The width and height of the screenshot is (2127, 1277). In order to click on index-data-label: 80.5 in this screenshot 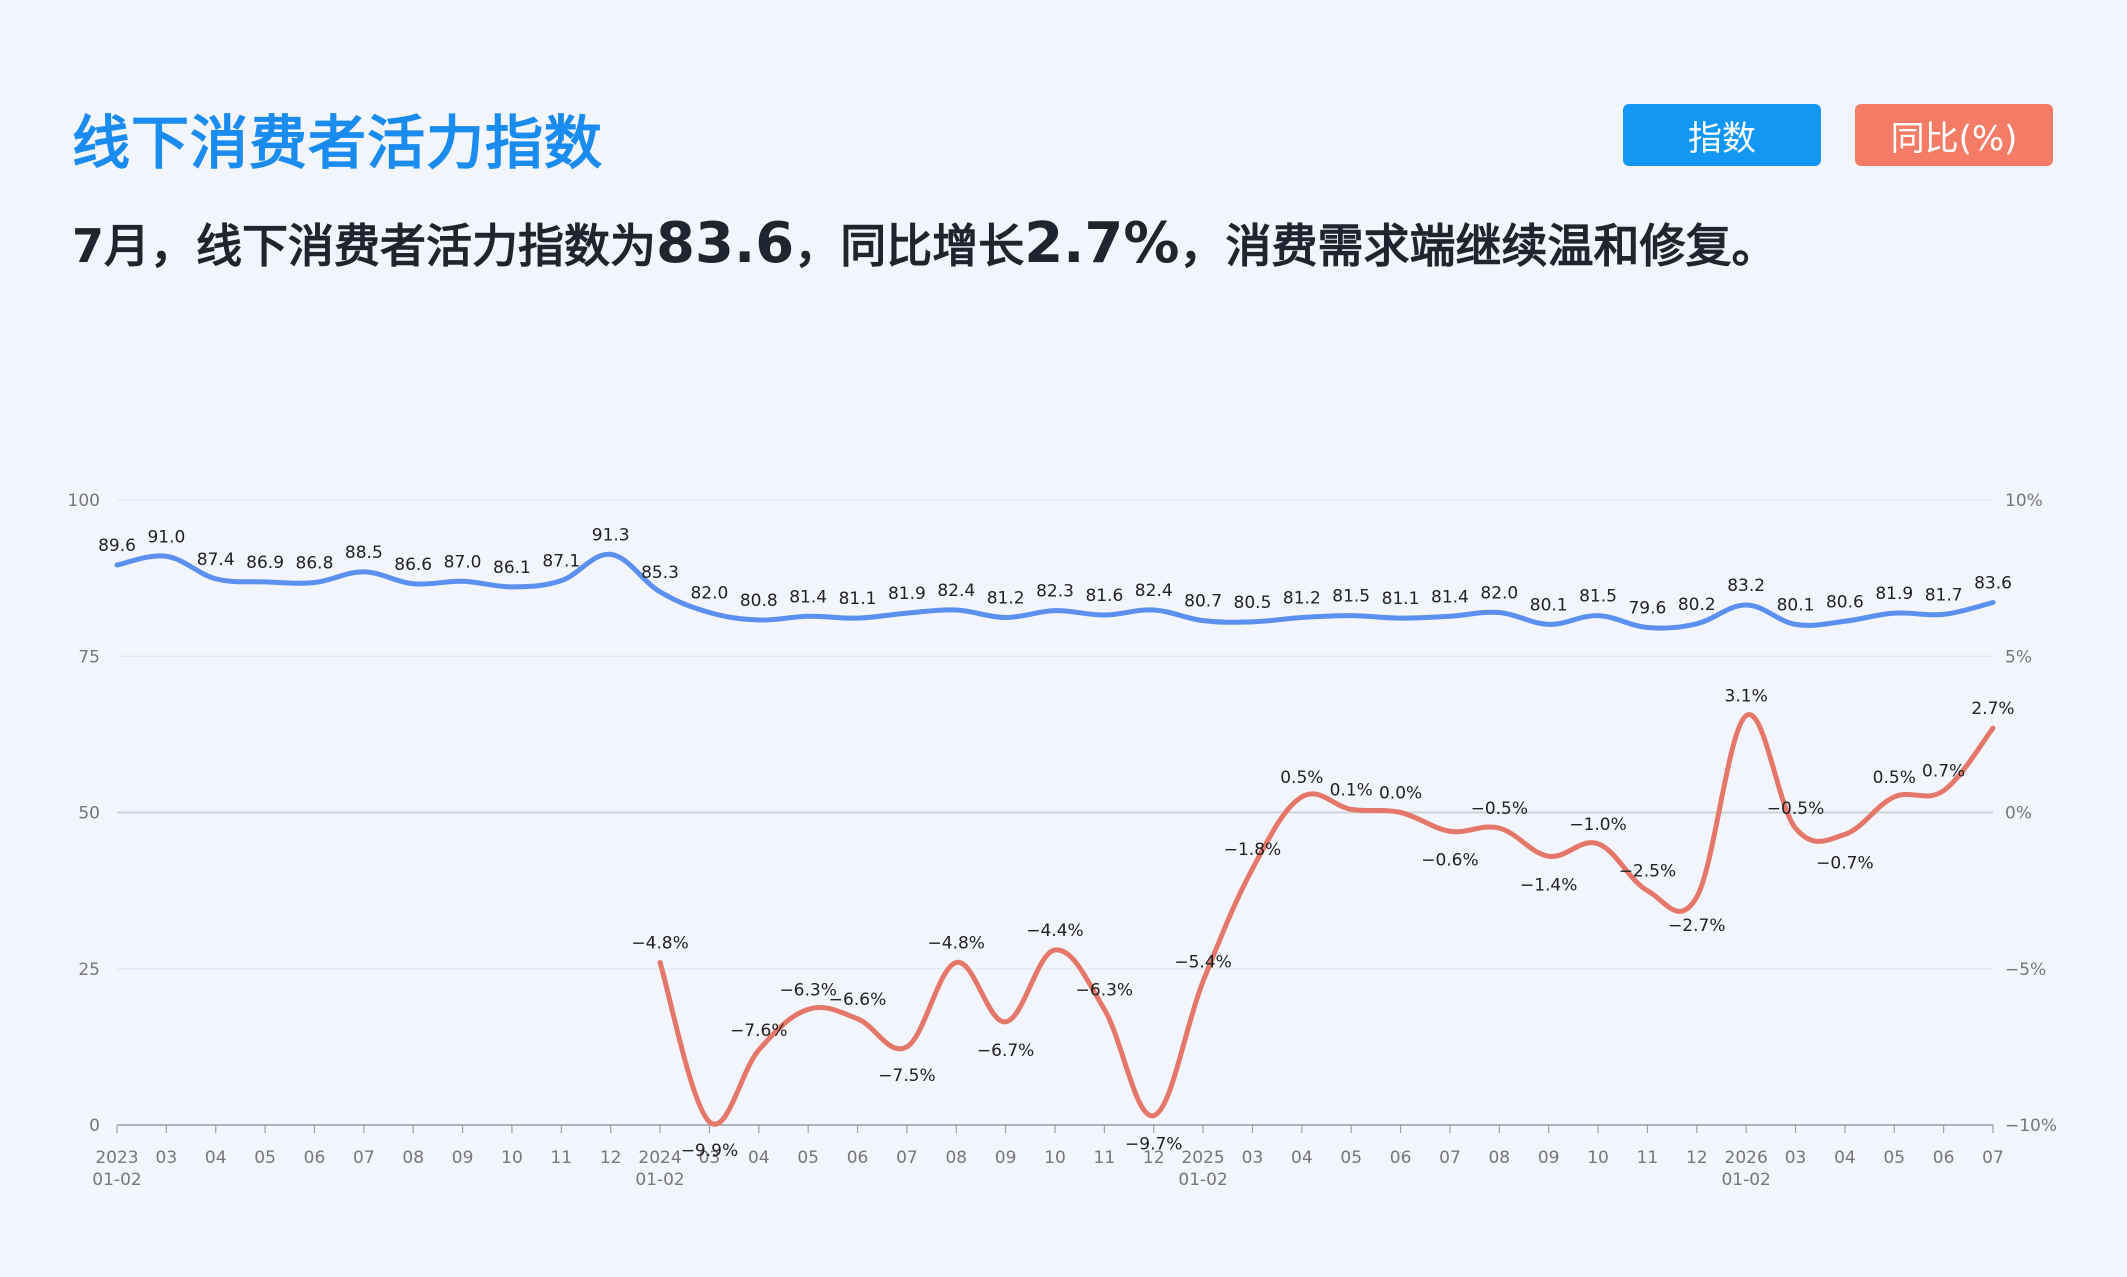, I will do `click(1253, 603)`.